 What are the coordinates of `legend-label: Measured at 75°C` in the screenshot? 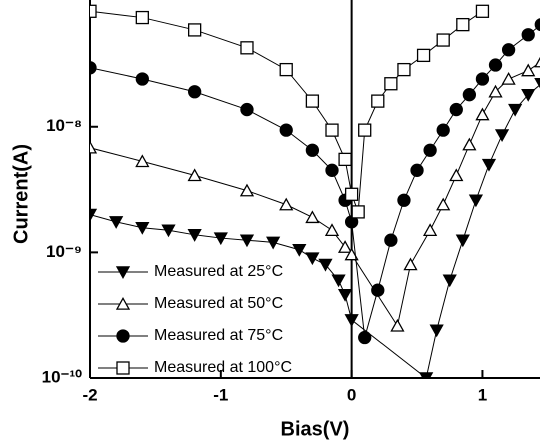 It's located at (218, 335).